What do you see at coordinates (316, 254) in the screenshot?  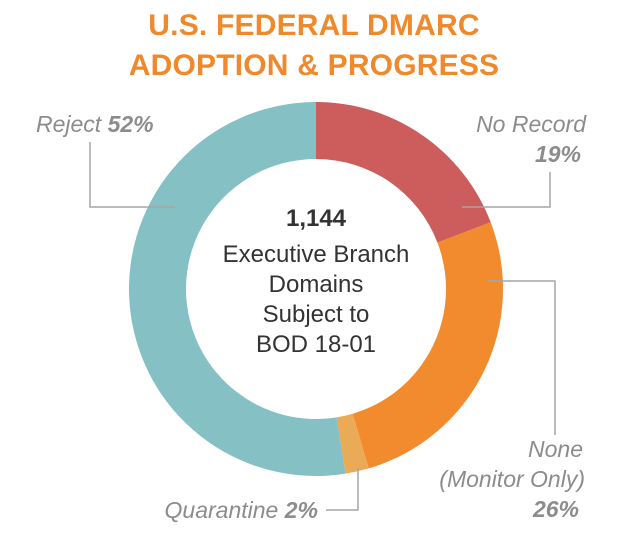 I see `center-line-1: Executive Branch` at bounding box center [316, 254].